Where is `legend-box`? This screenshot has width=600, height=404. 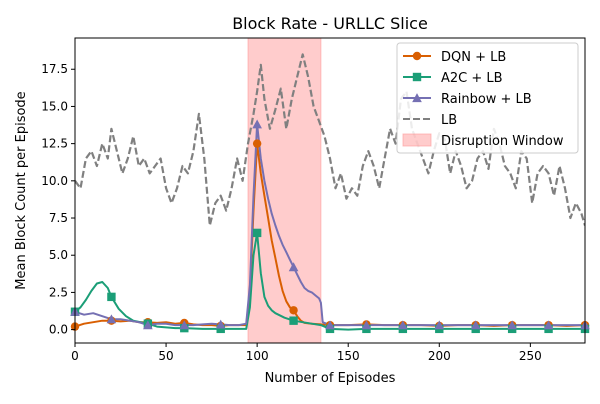
legend-box is located at coordinates (487, 98).